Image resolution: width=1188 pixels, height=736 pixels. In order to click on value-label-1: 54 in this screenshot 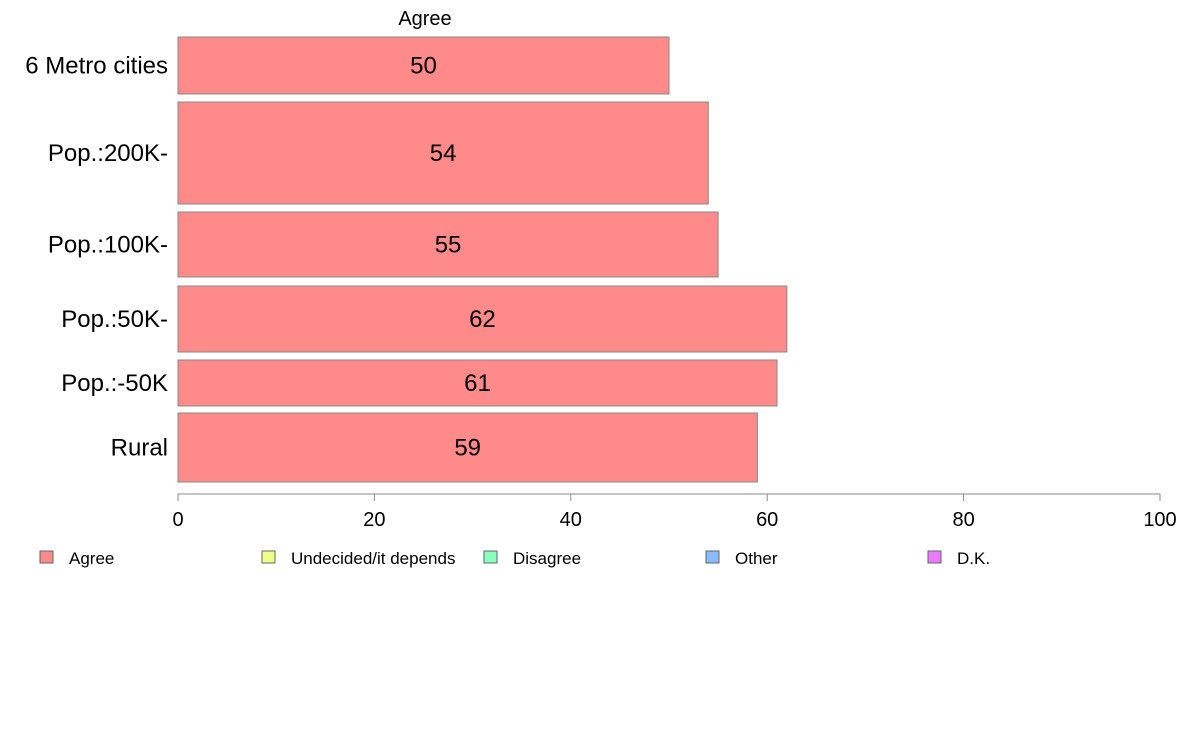, I will do `click(443, 153)`.